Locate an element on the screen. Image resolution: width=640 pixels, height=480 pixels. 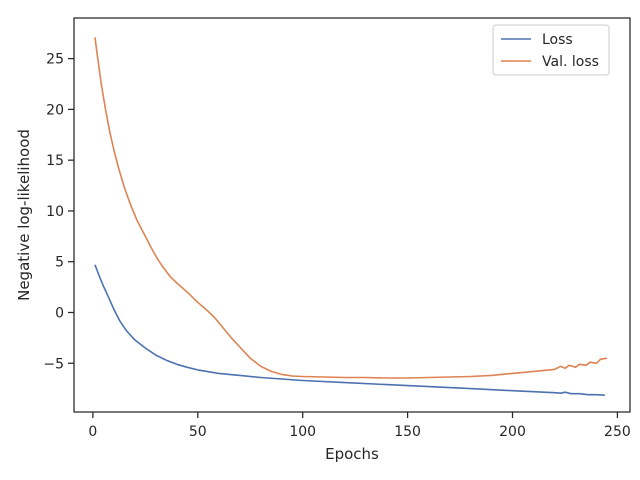
y-tick-label: 5 is located at coordinates (59, 263).